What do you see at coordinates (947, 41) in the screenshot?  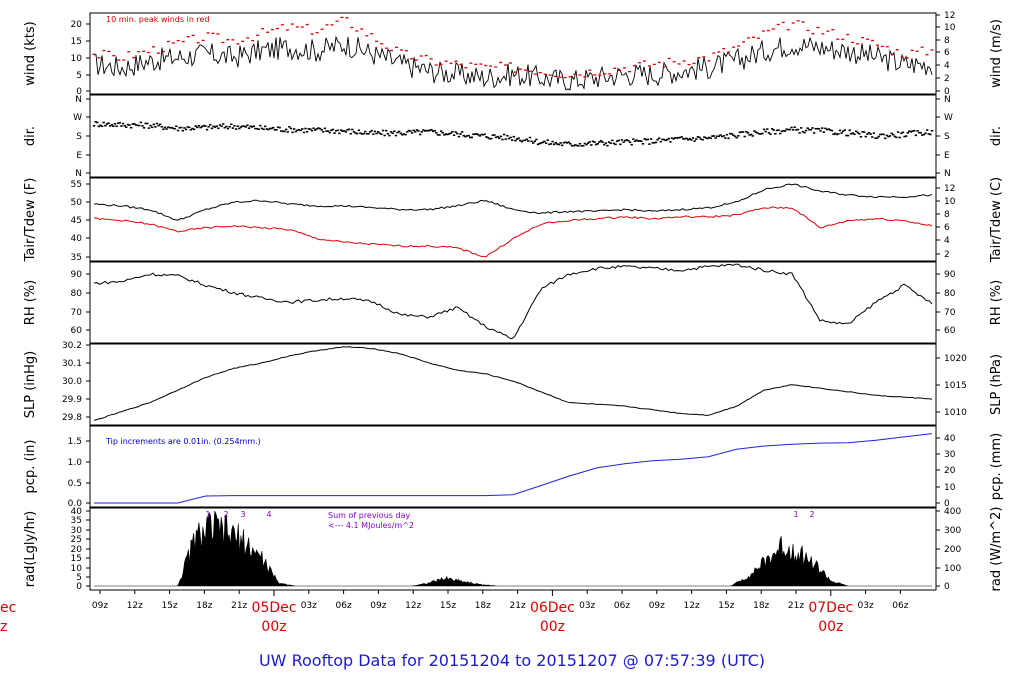 I see `right-tick-label: 8` at bounding box center [947, 41].